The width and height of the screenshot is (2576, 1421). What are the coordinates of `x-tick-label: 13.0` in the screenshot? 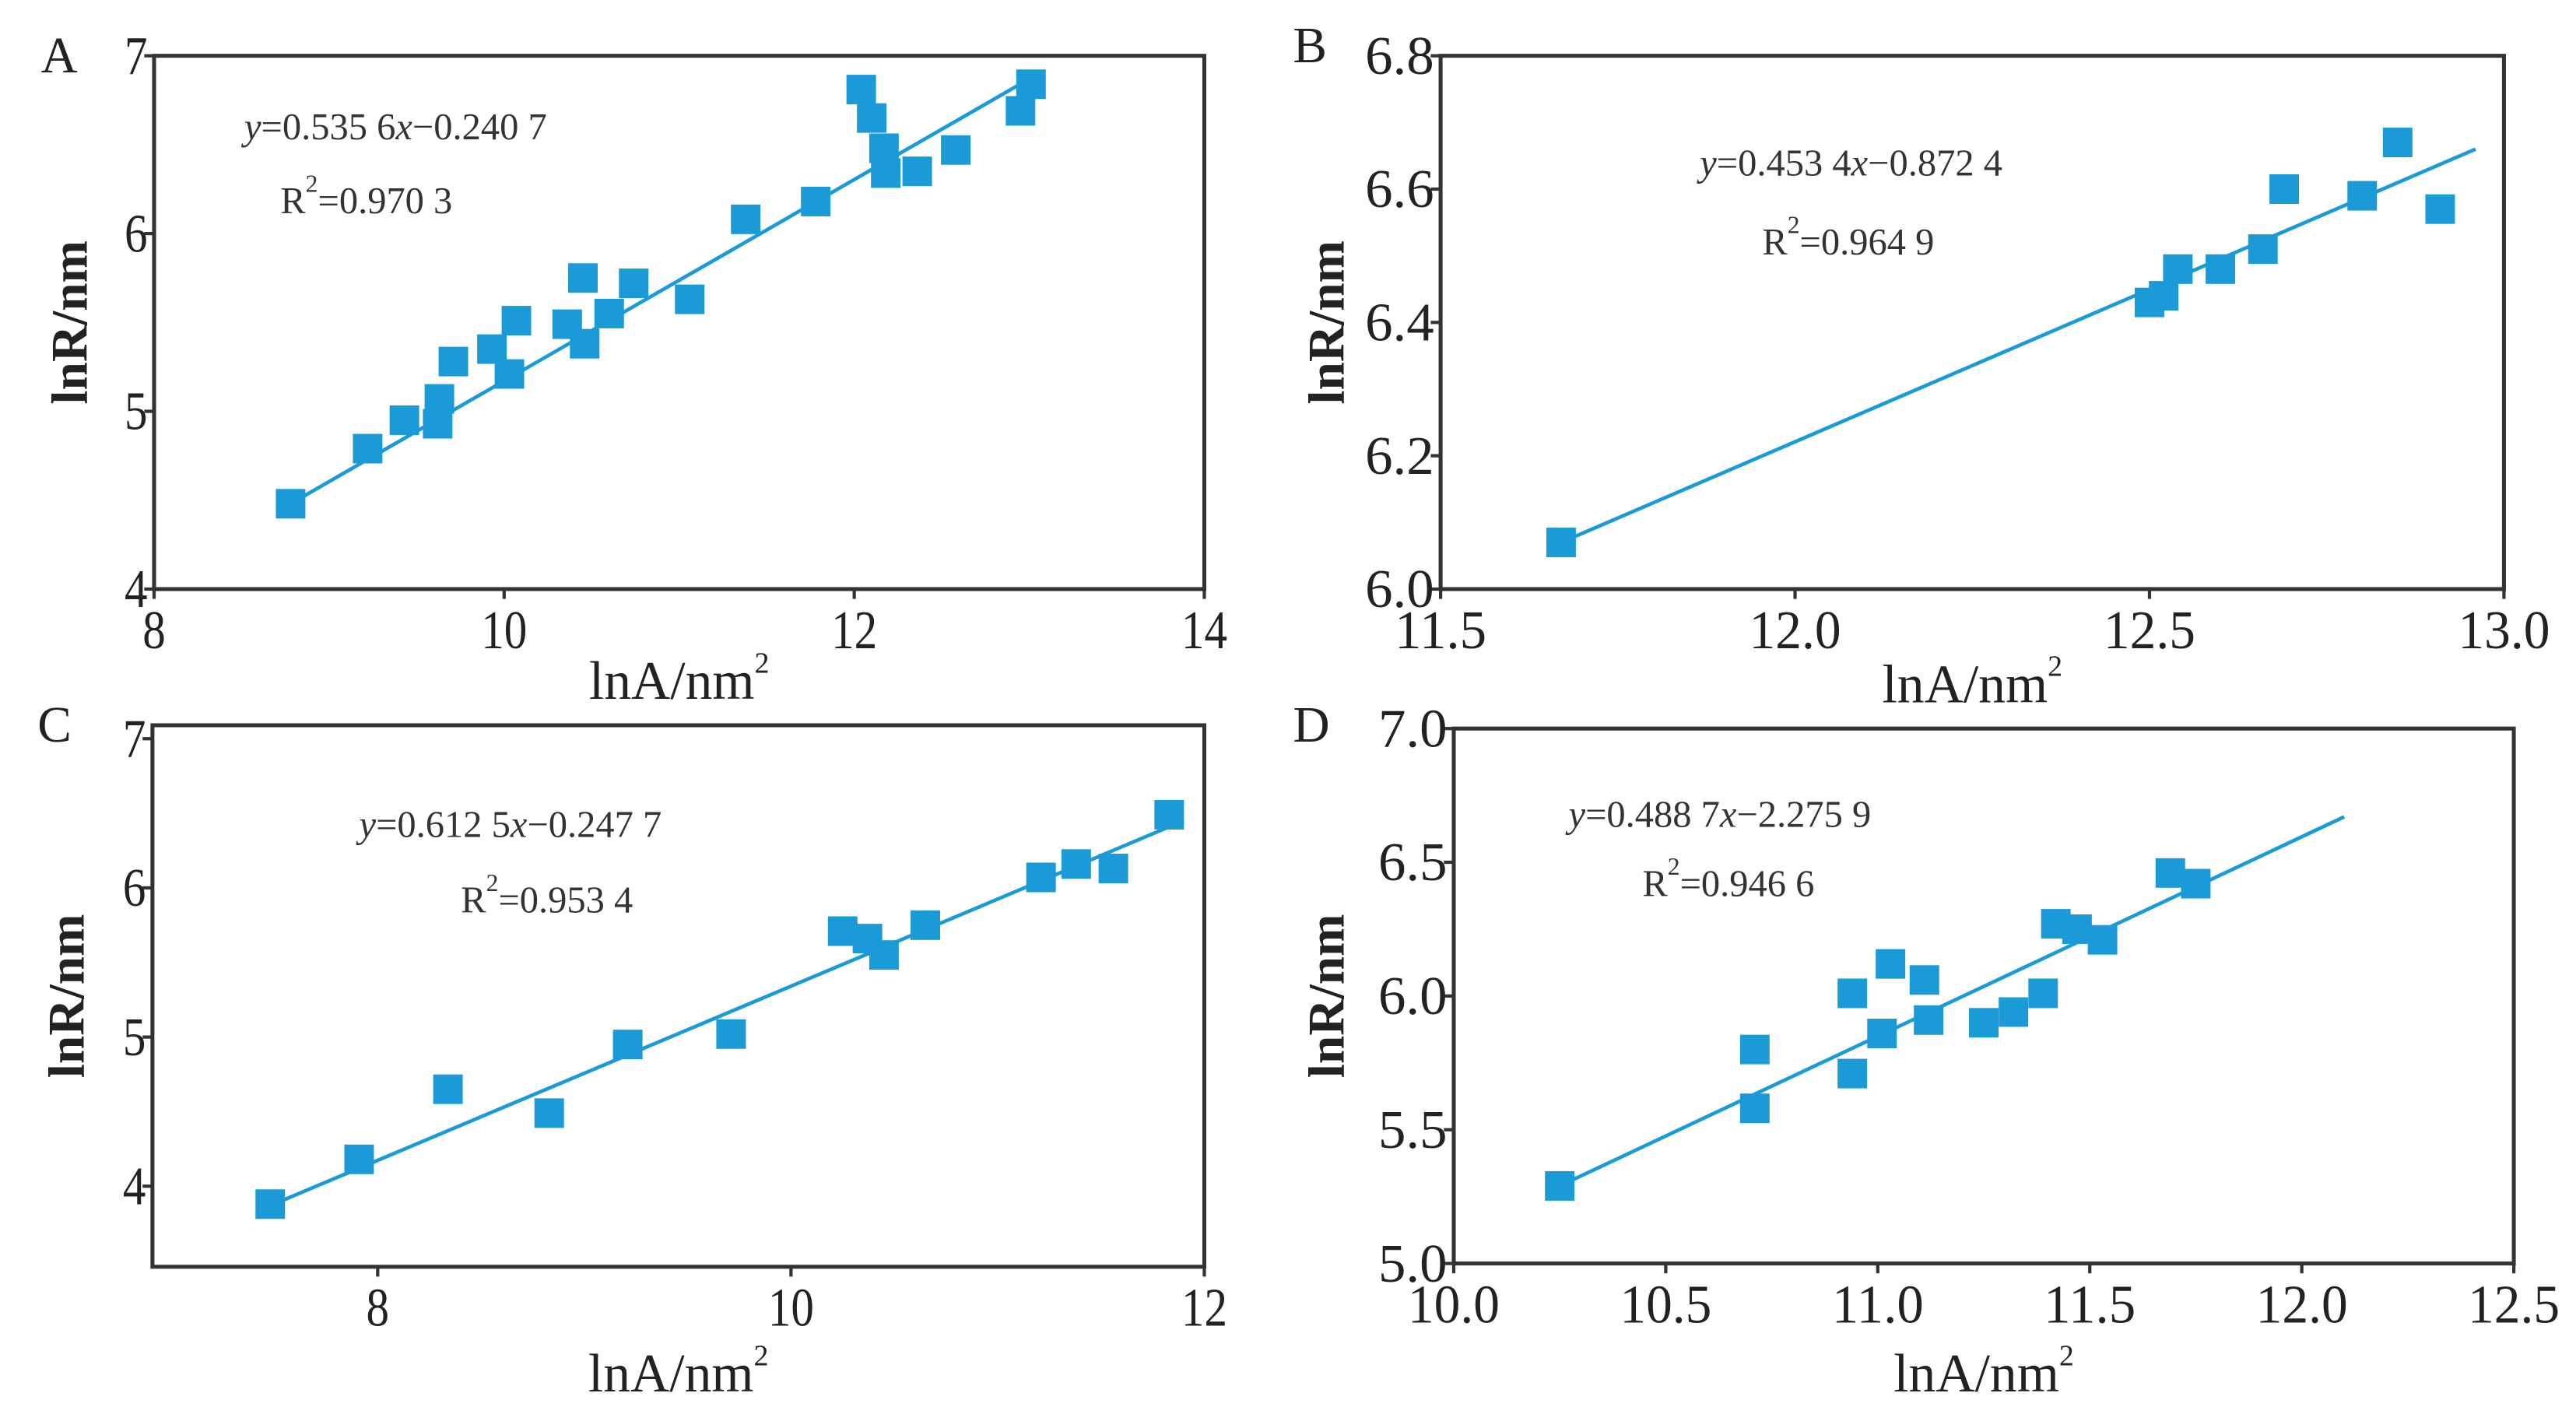 It's located at (2504, 631).